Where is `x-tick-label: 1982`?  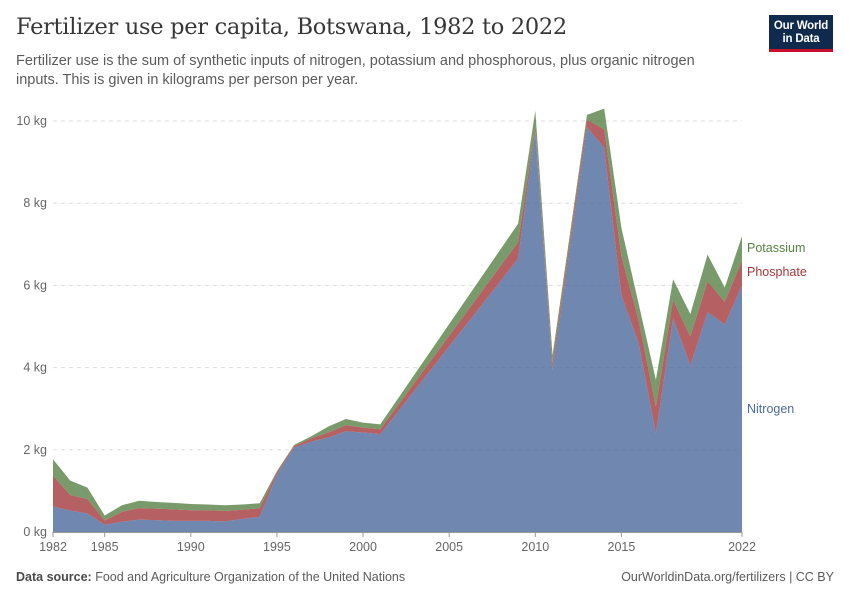
x-tick-label: 1982 is located at coordinates (53, 547).